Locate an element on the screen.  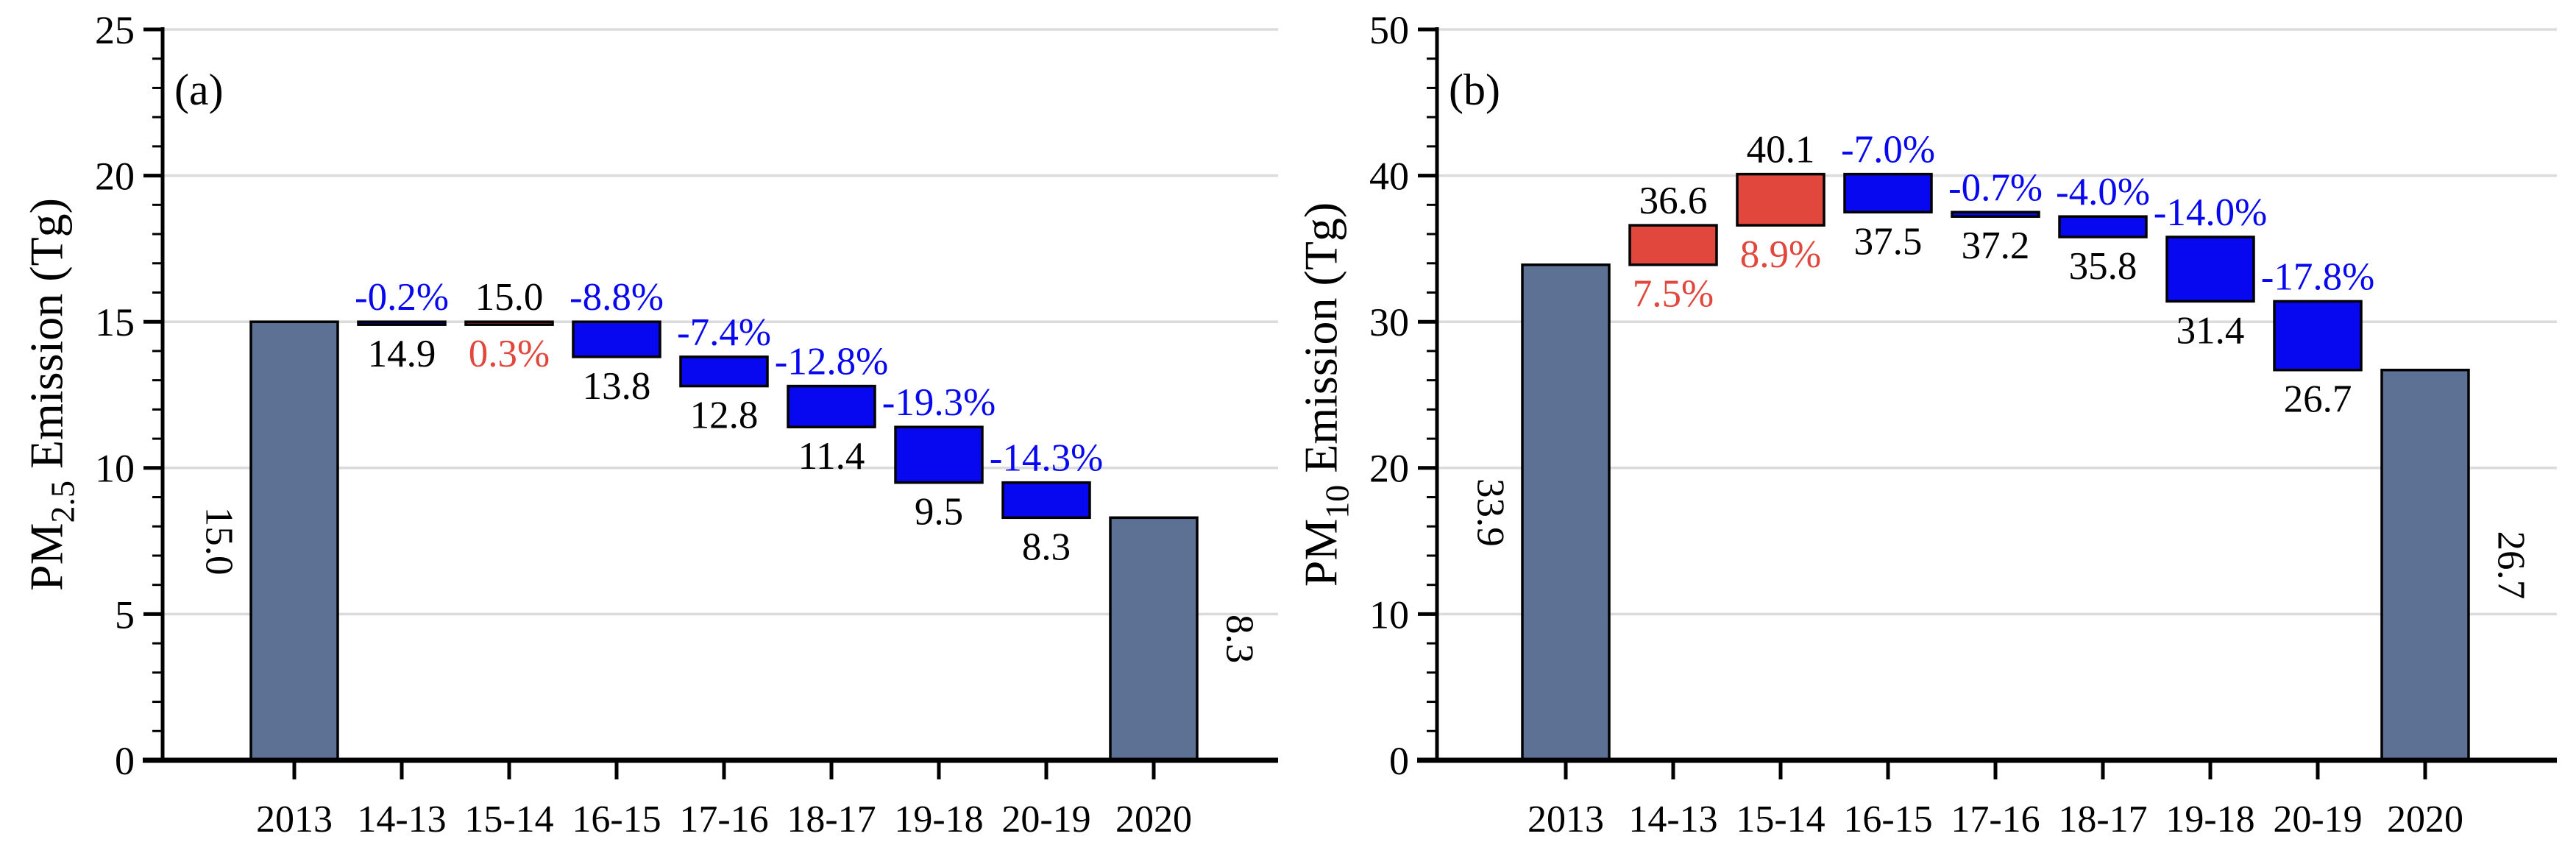
bar-label-below: 12.8 is located at coordinates (724, 415).